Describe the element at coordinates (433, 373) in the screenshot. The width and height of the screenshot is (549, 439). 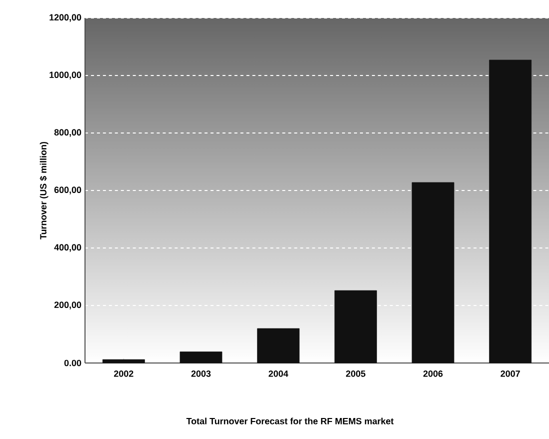
I see `x-tick-label: 2006` at that location.